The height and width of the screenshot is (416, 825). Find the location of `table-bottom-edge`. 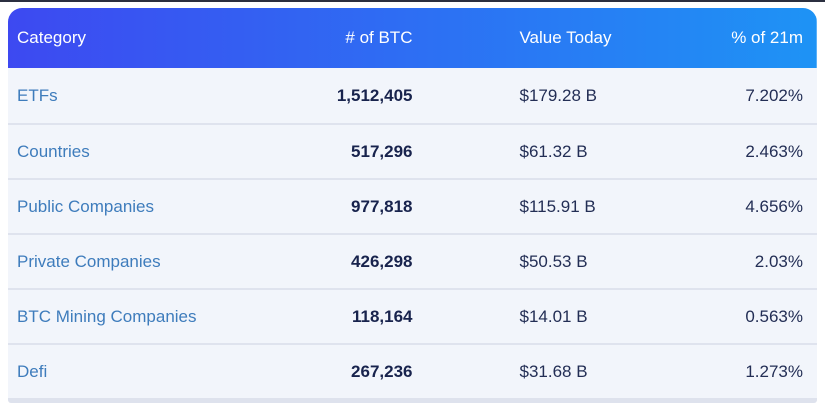

table-bottom-edge is located at coordinates (412, 400).